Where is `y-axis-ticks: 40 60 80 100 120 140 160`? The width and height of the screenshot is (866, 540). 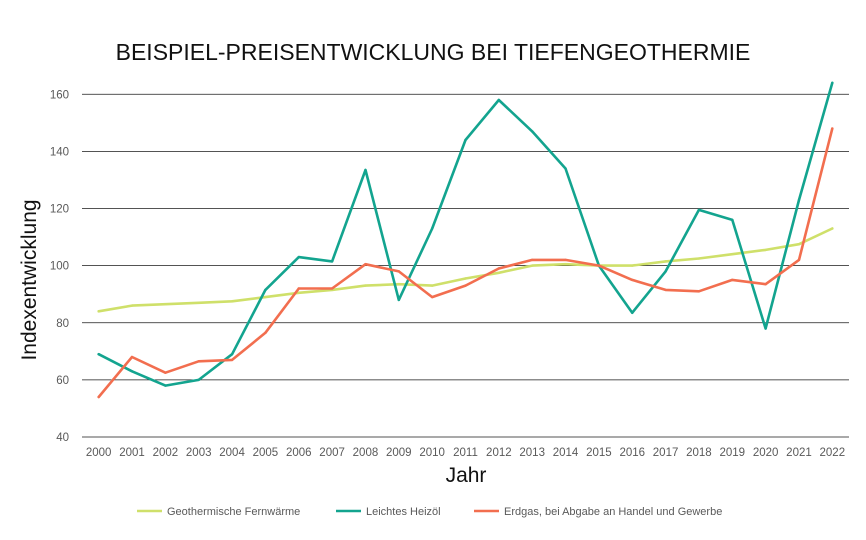
y-axis-ticks: 40 60 80 100 120 140 160 is located at coordinates (59, 266).